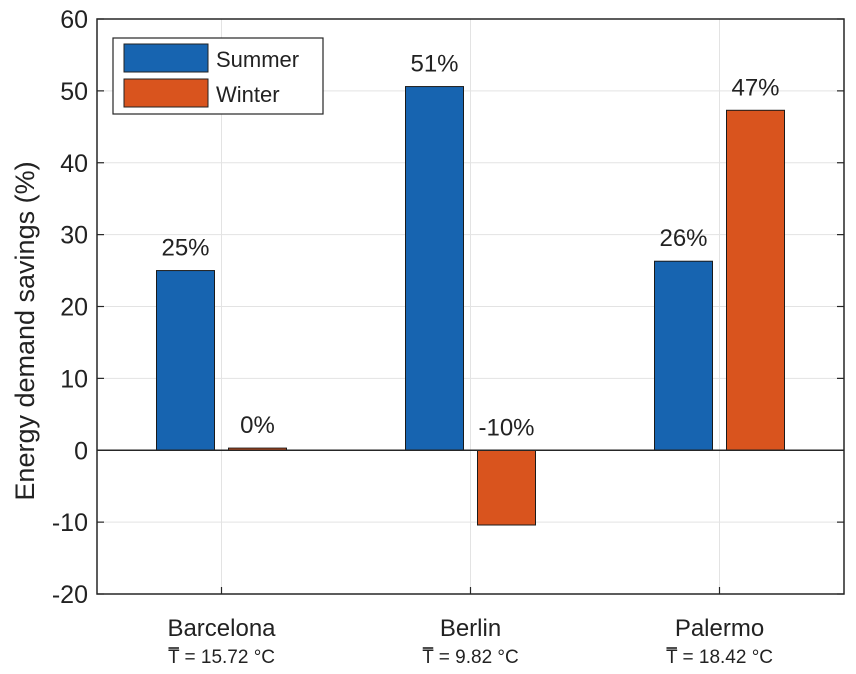 This screenshot has width=856, height=674. Describe the element at coordinates (70, 523) in the screenshot. I see `y-tick-label-10: -10` at that location.